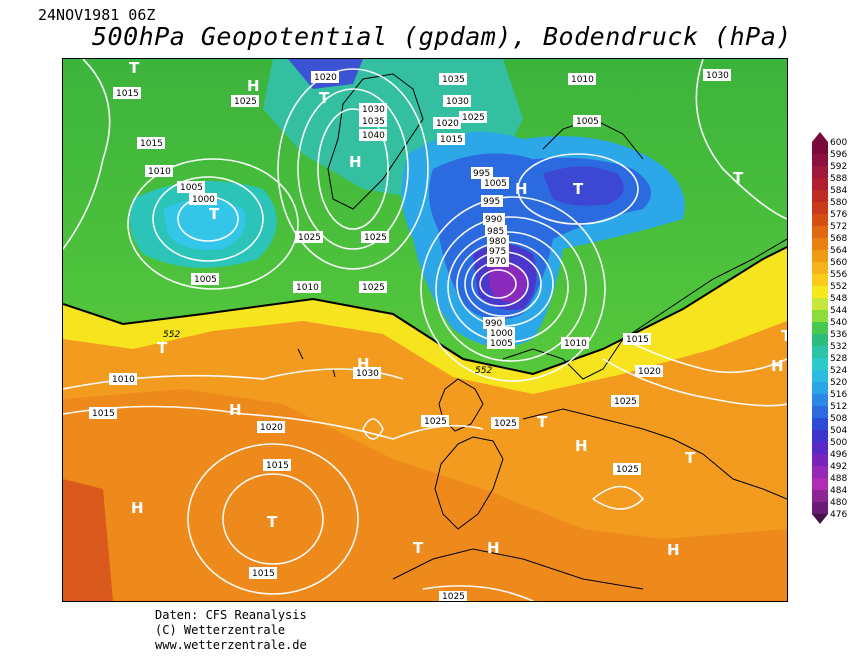 Image resolution: width=850 pixels, height=657 pixels. Describe the element at coordinates (838, 299) in the screenshot. I see `legend-tick-label: 548` at that location.